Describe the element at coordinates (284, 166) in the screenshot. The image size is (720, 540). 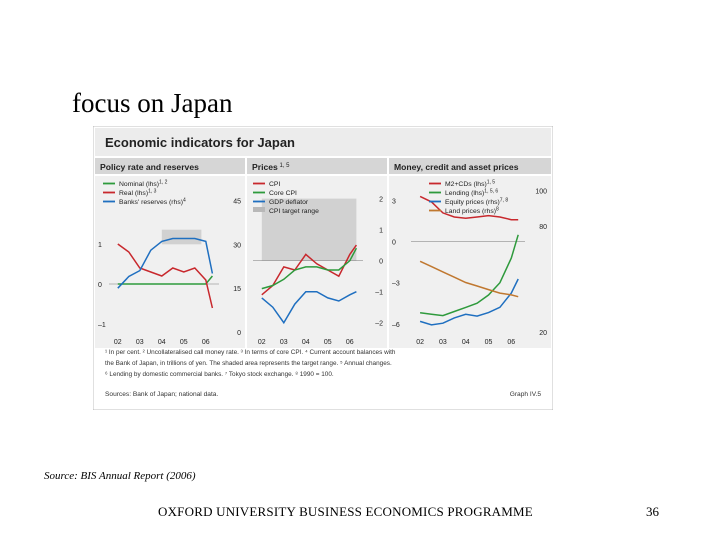
I see `panel-title-superscript: 1, 5` at that location.